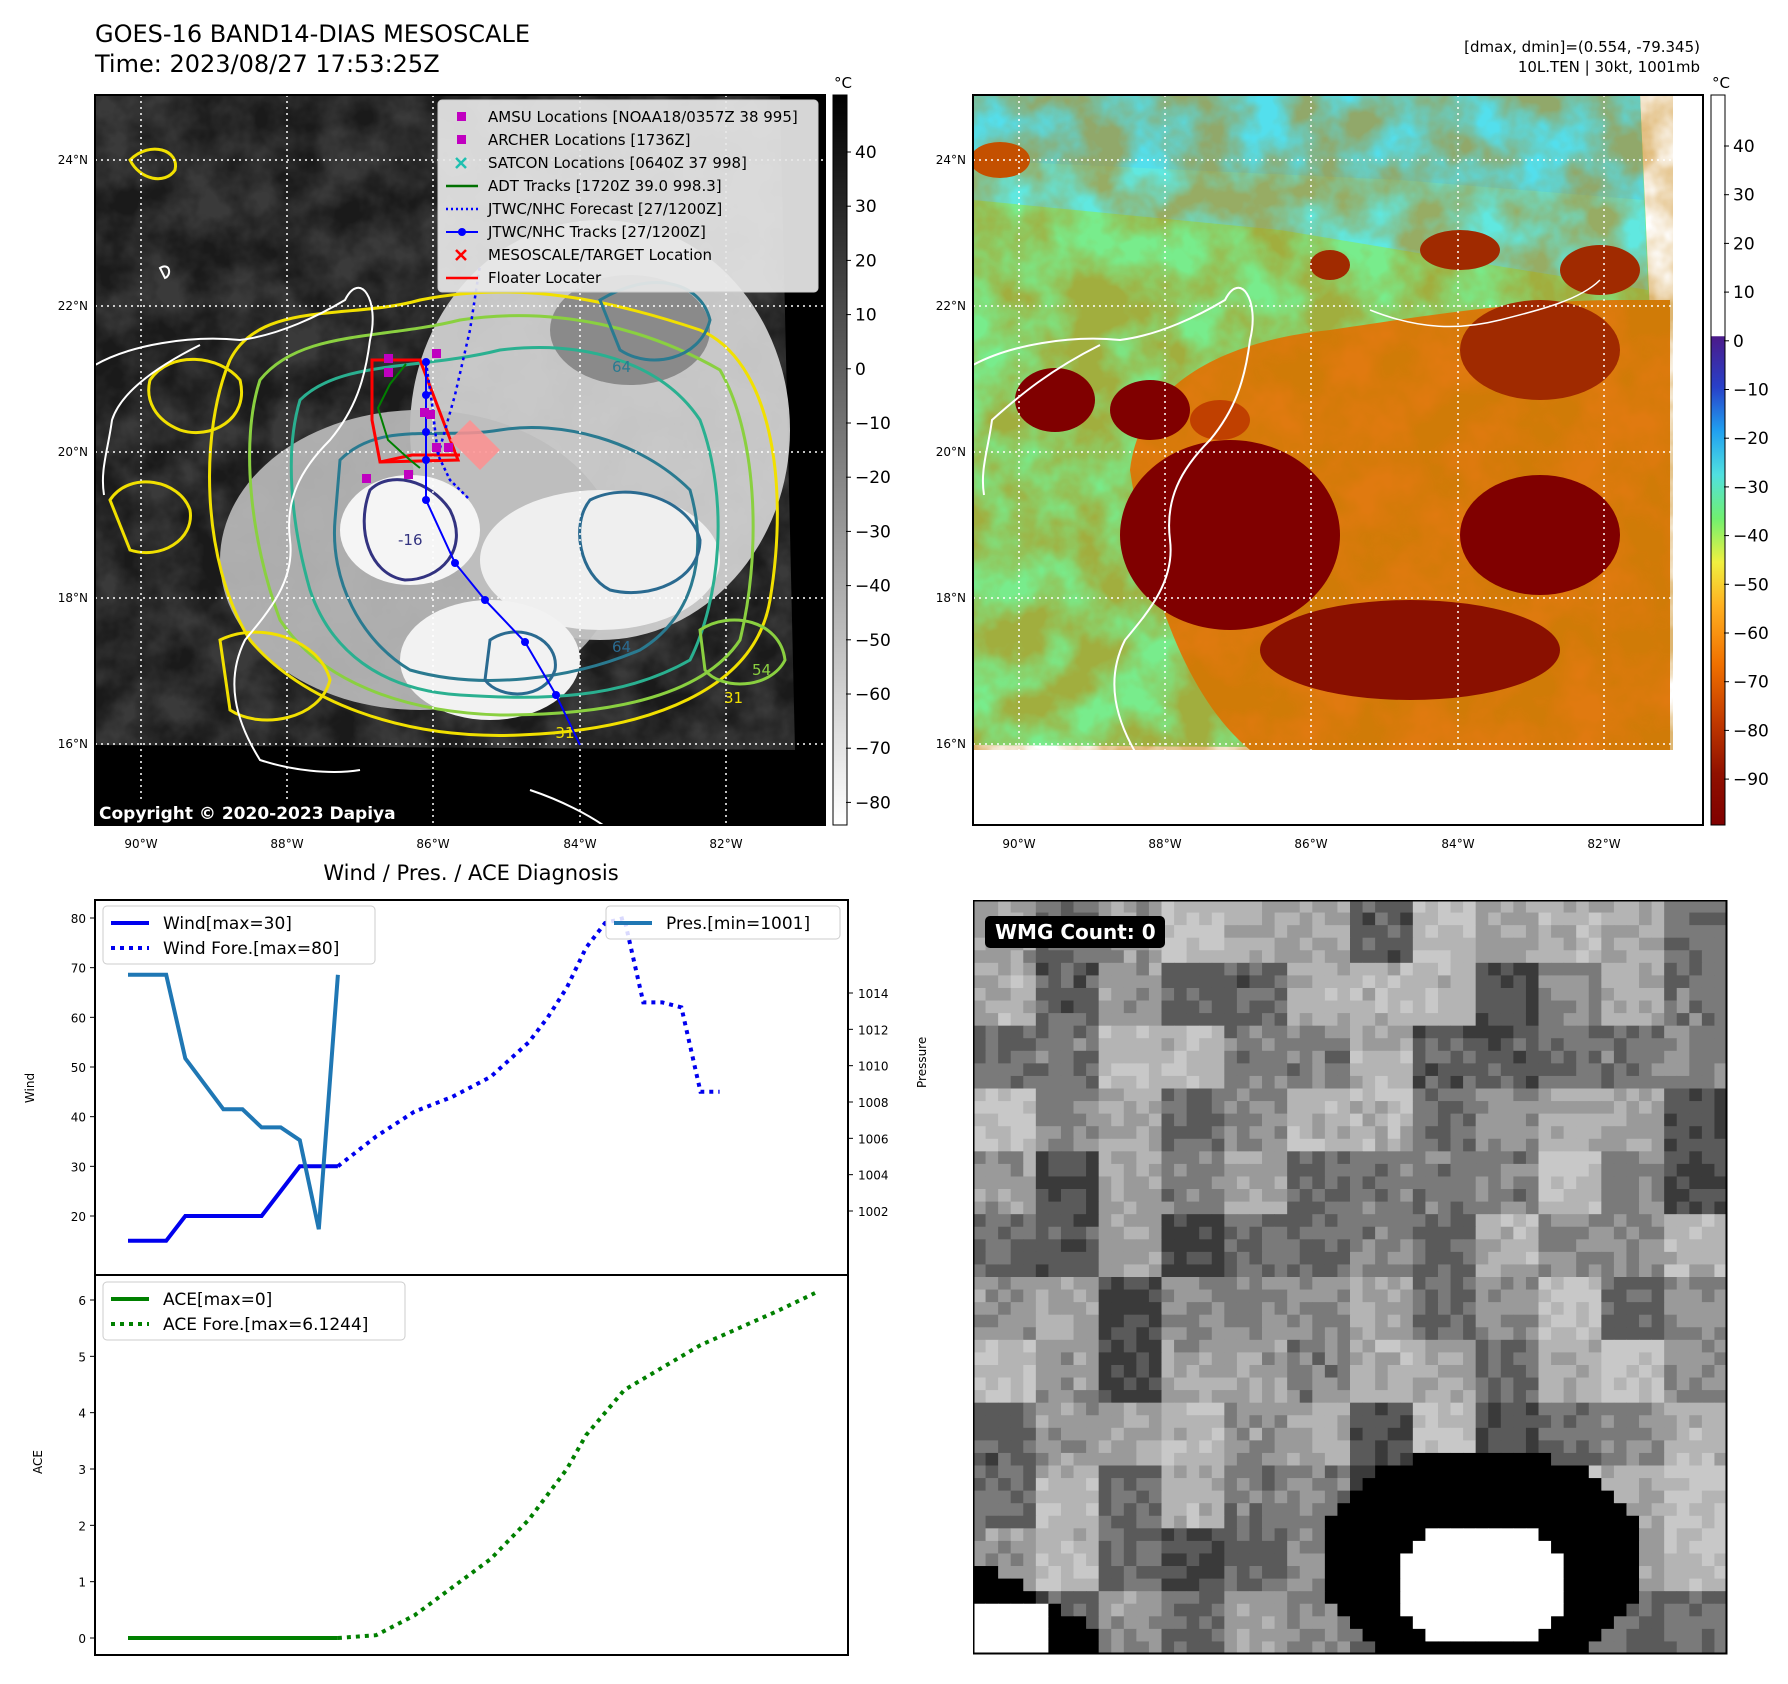 The height and width of the screenshot is (1684, 1788). What do you see at coordinates (562, 733) in the screenshot?
I see `contour-label: -31` at bounding box center [562, 733].